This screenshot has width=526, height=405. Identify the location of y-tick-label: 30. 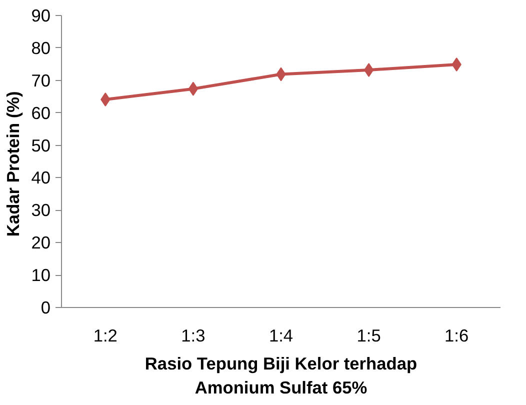
(41, 210).